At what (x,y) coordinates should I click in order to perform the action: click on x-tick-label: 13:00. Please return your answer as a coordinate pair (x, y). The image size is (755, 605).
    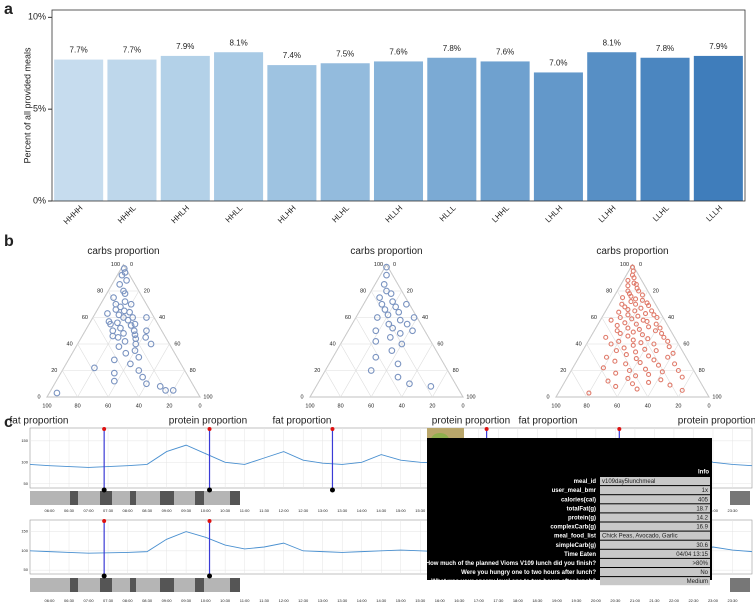
    Looking at the image, I should click on (323, 600).